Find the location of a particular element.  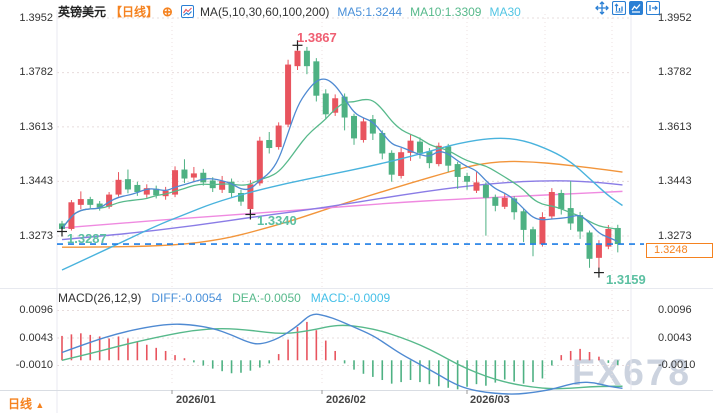

ma5-legend: MA5:1.3244 is located at coordinates (370, 11).